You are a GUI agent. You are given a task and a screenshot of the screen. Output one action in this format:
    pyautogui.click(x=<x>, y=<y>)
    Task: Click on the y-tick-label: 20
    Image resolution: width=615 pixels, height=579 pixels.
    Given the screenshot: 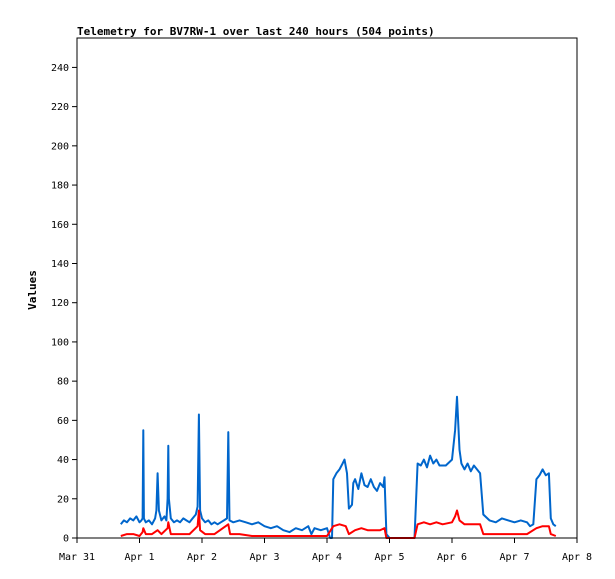 What is the action you would take?
    pyautogui.click(x=63, y=499)
    